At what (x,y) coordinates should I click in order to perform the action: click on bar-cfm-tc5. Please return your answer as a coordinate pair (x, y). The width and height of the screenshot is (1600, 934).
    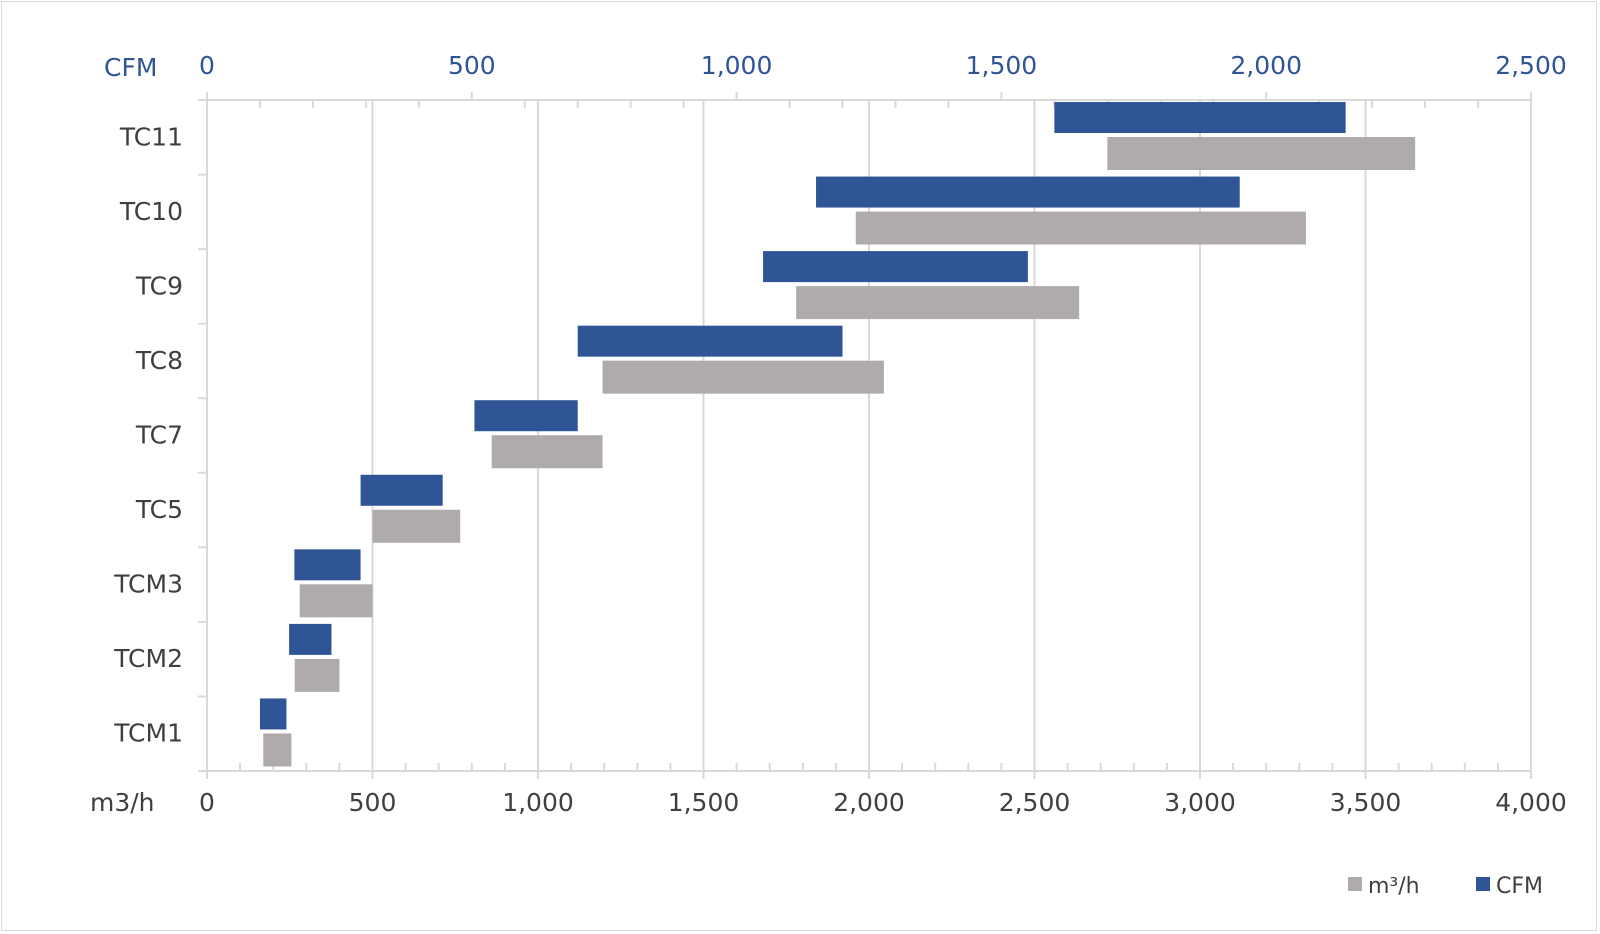
    Looking at the image, I should click on (401, 490).